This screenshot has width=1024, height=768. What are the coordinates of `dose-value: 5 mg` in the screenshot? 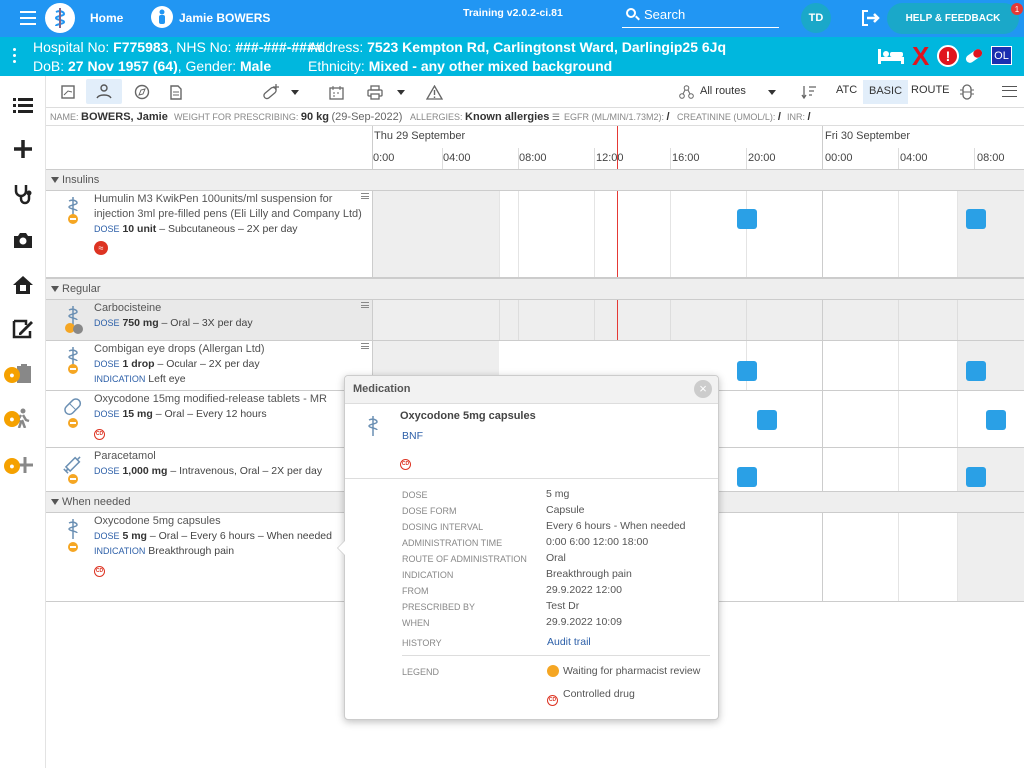 It's located at (134, 536).